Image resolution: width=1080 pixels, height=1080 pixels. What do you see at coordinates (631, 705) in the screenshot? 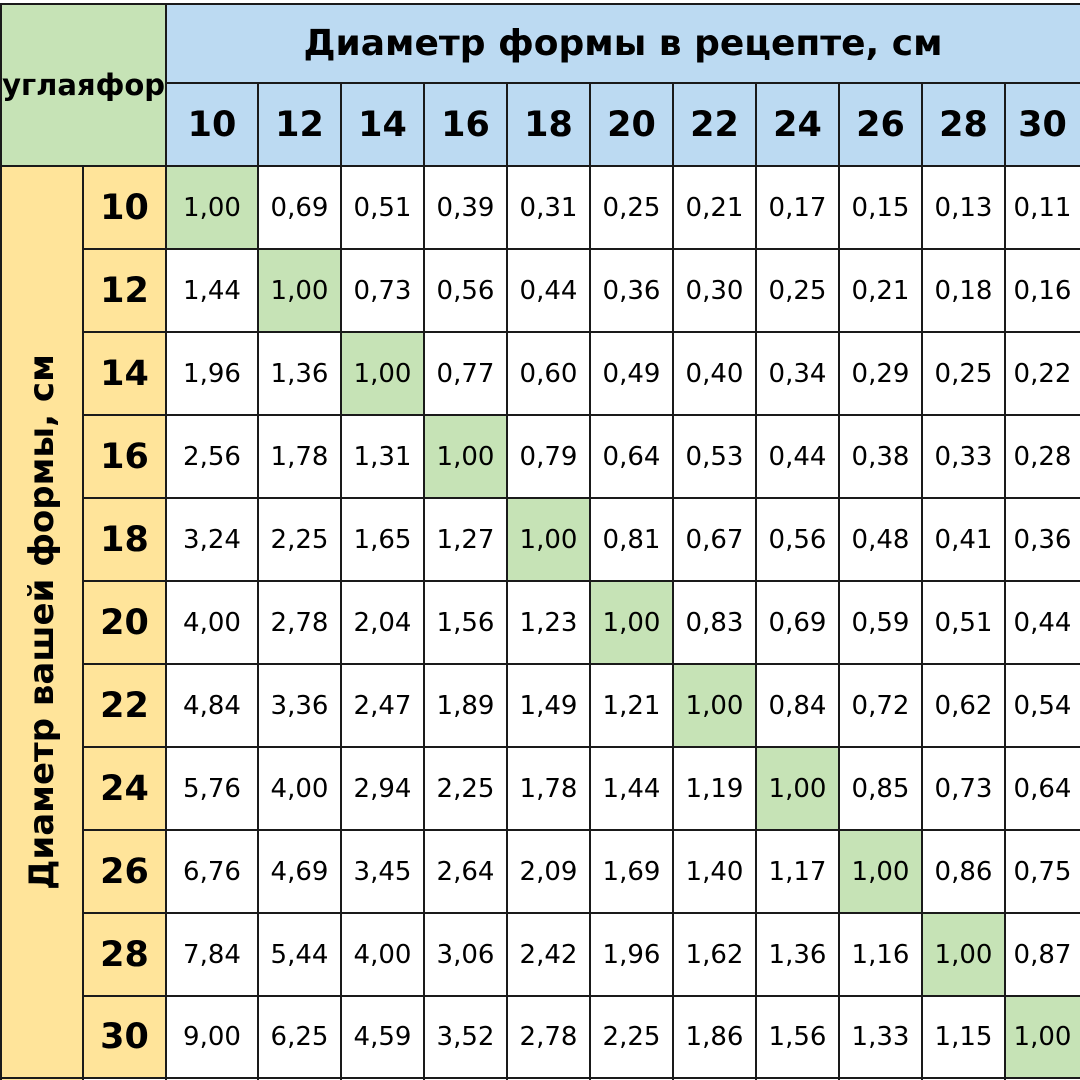
I see `table-cell: 1,21` at bounding box center [631, 705].